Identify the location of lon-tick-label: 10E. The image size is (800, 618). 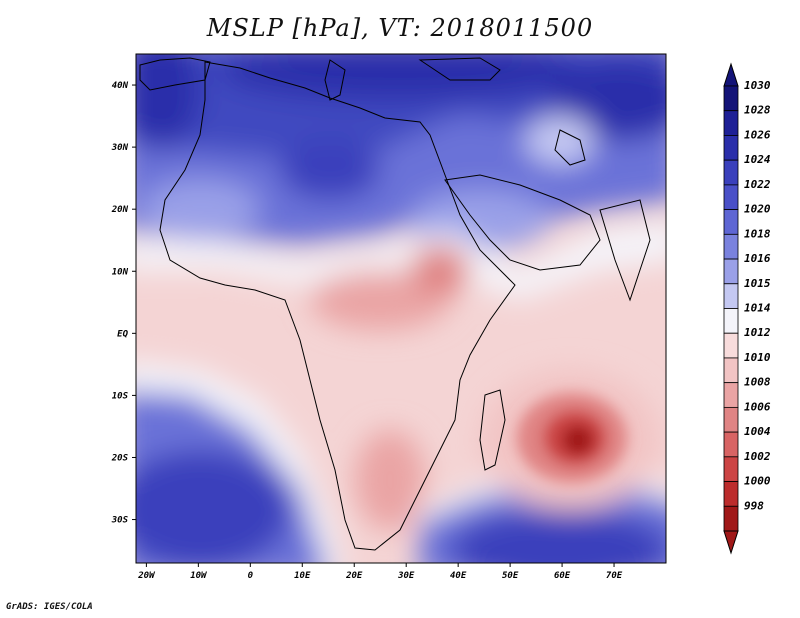
(302, 576).